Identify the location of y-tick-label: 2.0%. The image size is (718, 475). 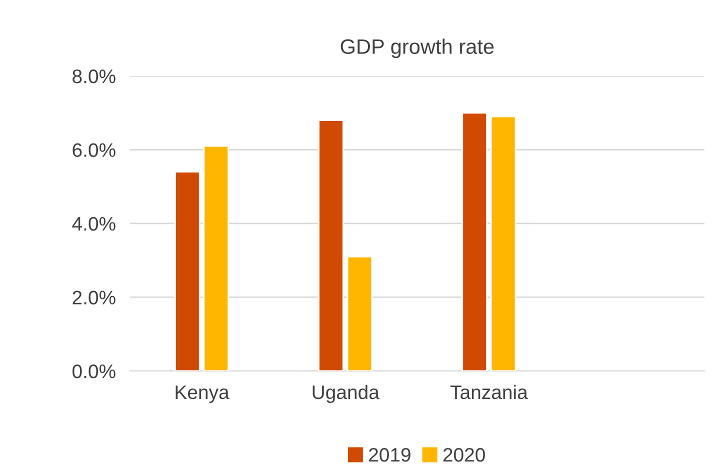
(94, 297).